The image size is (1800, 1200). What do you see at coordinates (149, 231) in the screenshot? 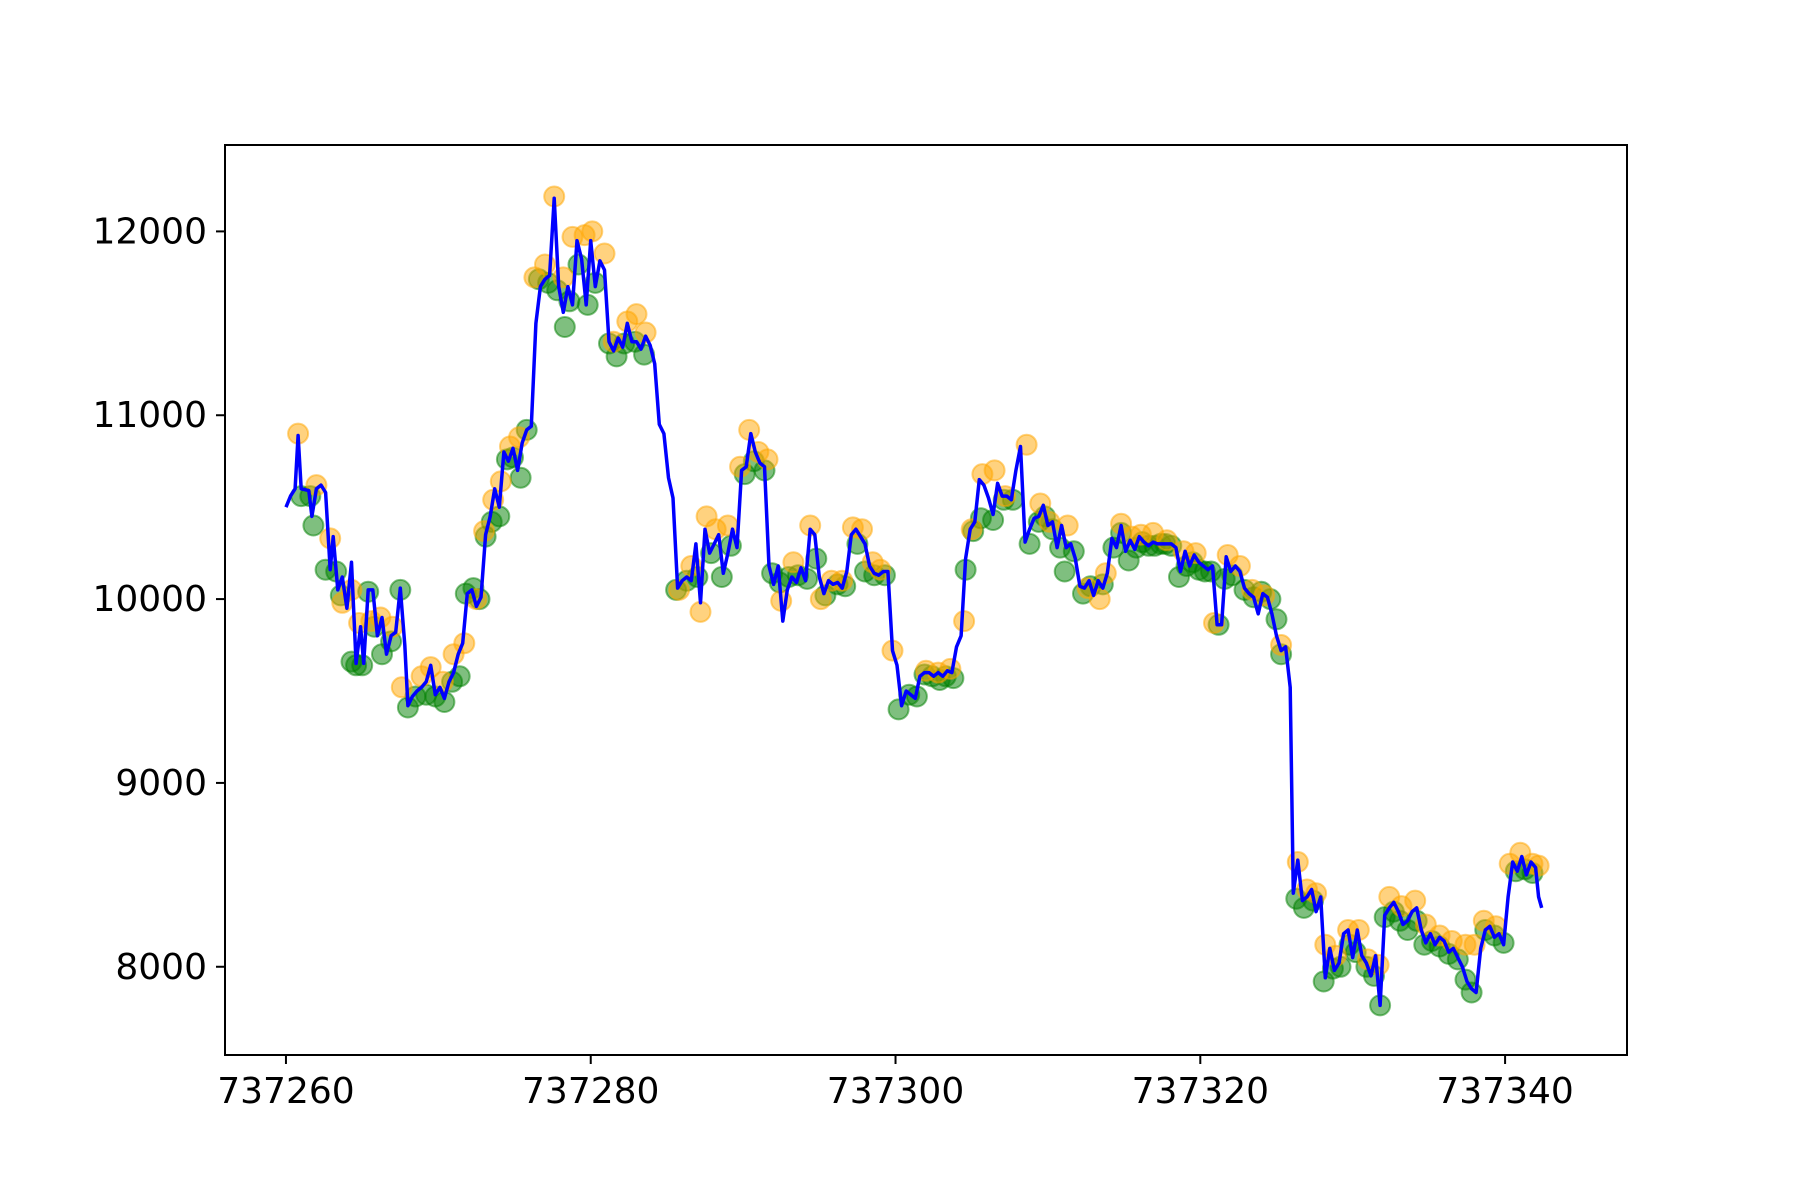
I see `y-tick-label: 12000` at bounding box center [149, 231].